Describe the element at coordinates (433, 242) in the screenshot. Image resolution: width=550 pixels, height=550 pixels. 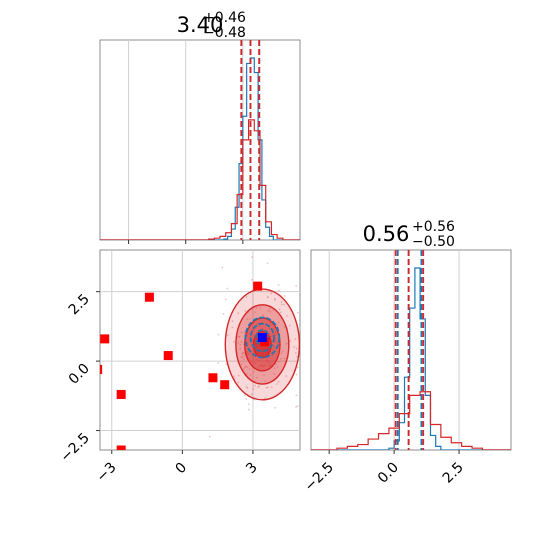
I see `title-hist-y-sub: −0.50` at that location.